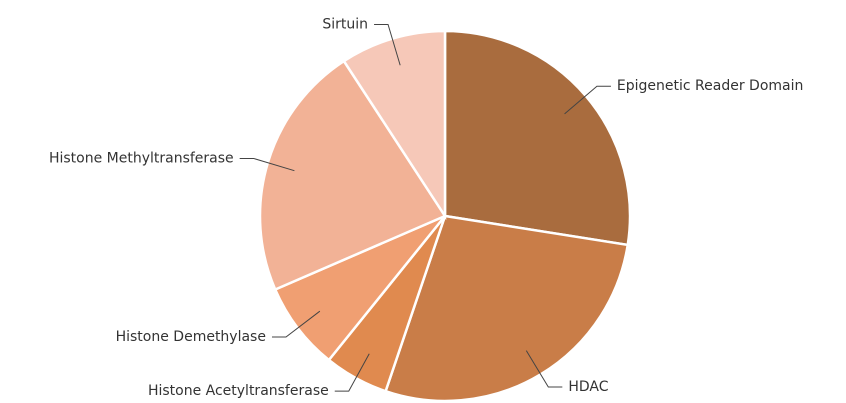 Image resolution: width=846 pixels, height=403 pixels. I want to click on slice-label: Histone Methyltransferase, so click(141, 158).